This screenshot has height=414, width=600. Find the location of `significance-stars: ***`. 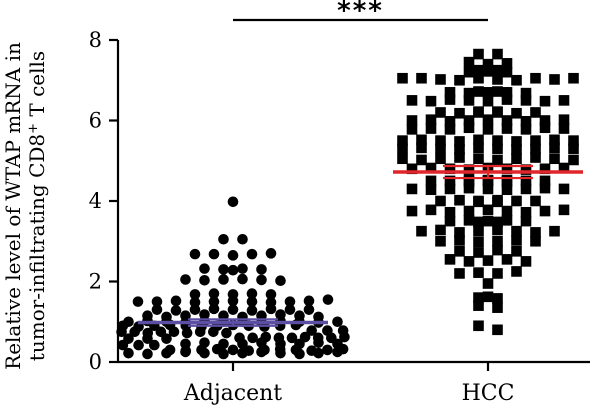

significance-stars: *** is located at coordinates (360, 13).